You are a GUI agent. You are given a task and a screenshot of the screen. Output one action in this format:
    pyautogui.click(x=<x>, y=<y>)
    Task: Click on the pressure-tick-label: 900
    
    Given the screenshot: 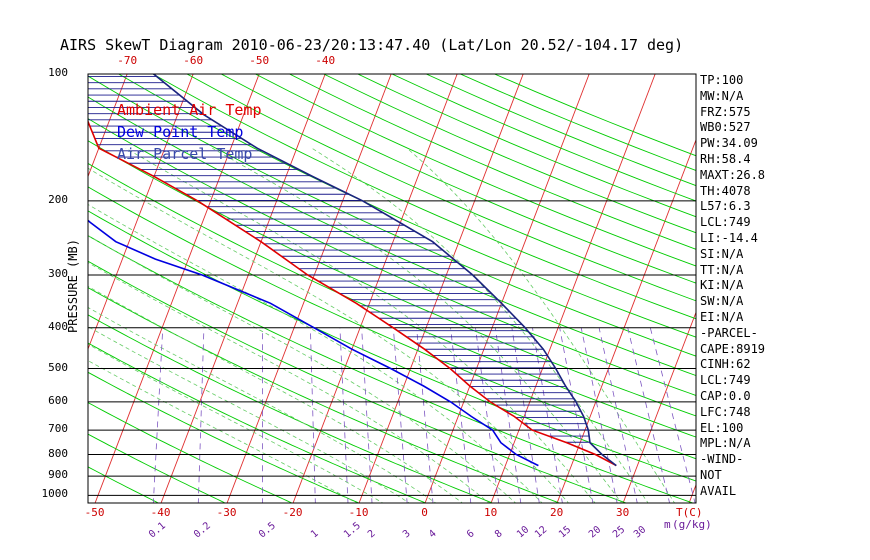 What is the action you would take?
    pyautogui.click(x=58, y=475)
    